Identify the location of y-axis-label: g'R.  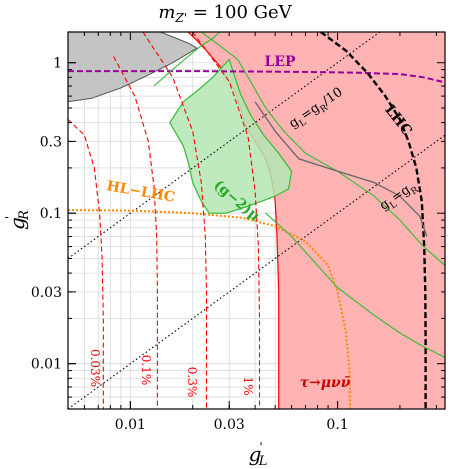
(17, 220).